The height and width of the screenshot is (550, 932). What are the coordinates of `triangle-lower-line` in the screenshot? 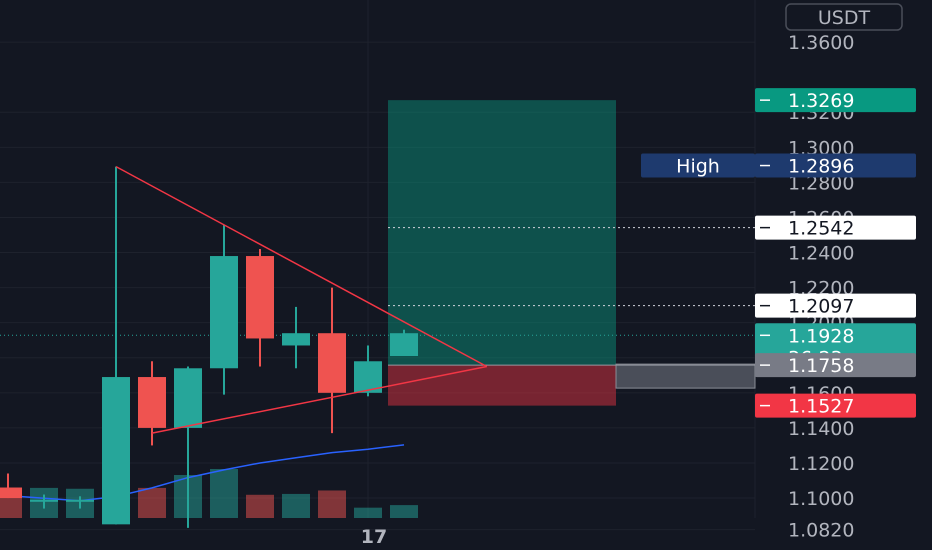 It's located at (319, 399).